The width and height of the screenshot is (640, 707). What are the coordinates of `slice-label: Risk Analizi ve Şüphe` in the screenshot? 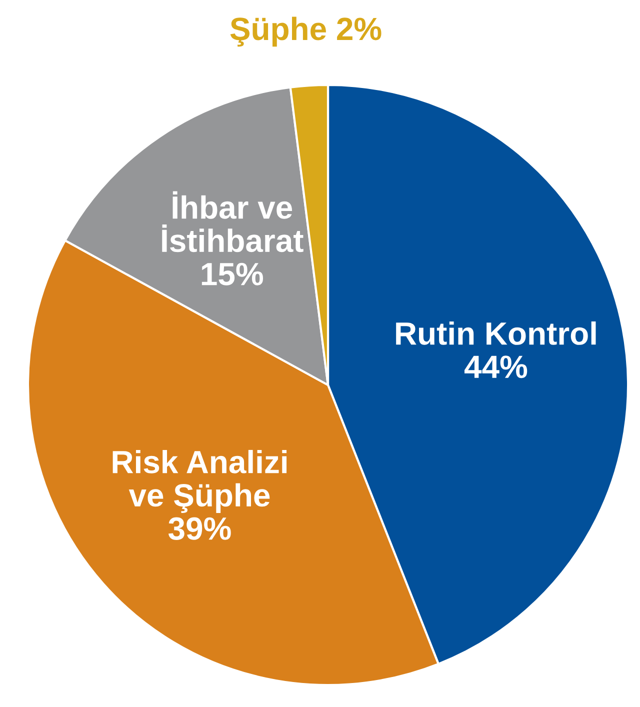 It's located at (199, 481).